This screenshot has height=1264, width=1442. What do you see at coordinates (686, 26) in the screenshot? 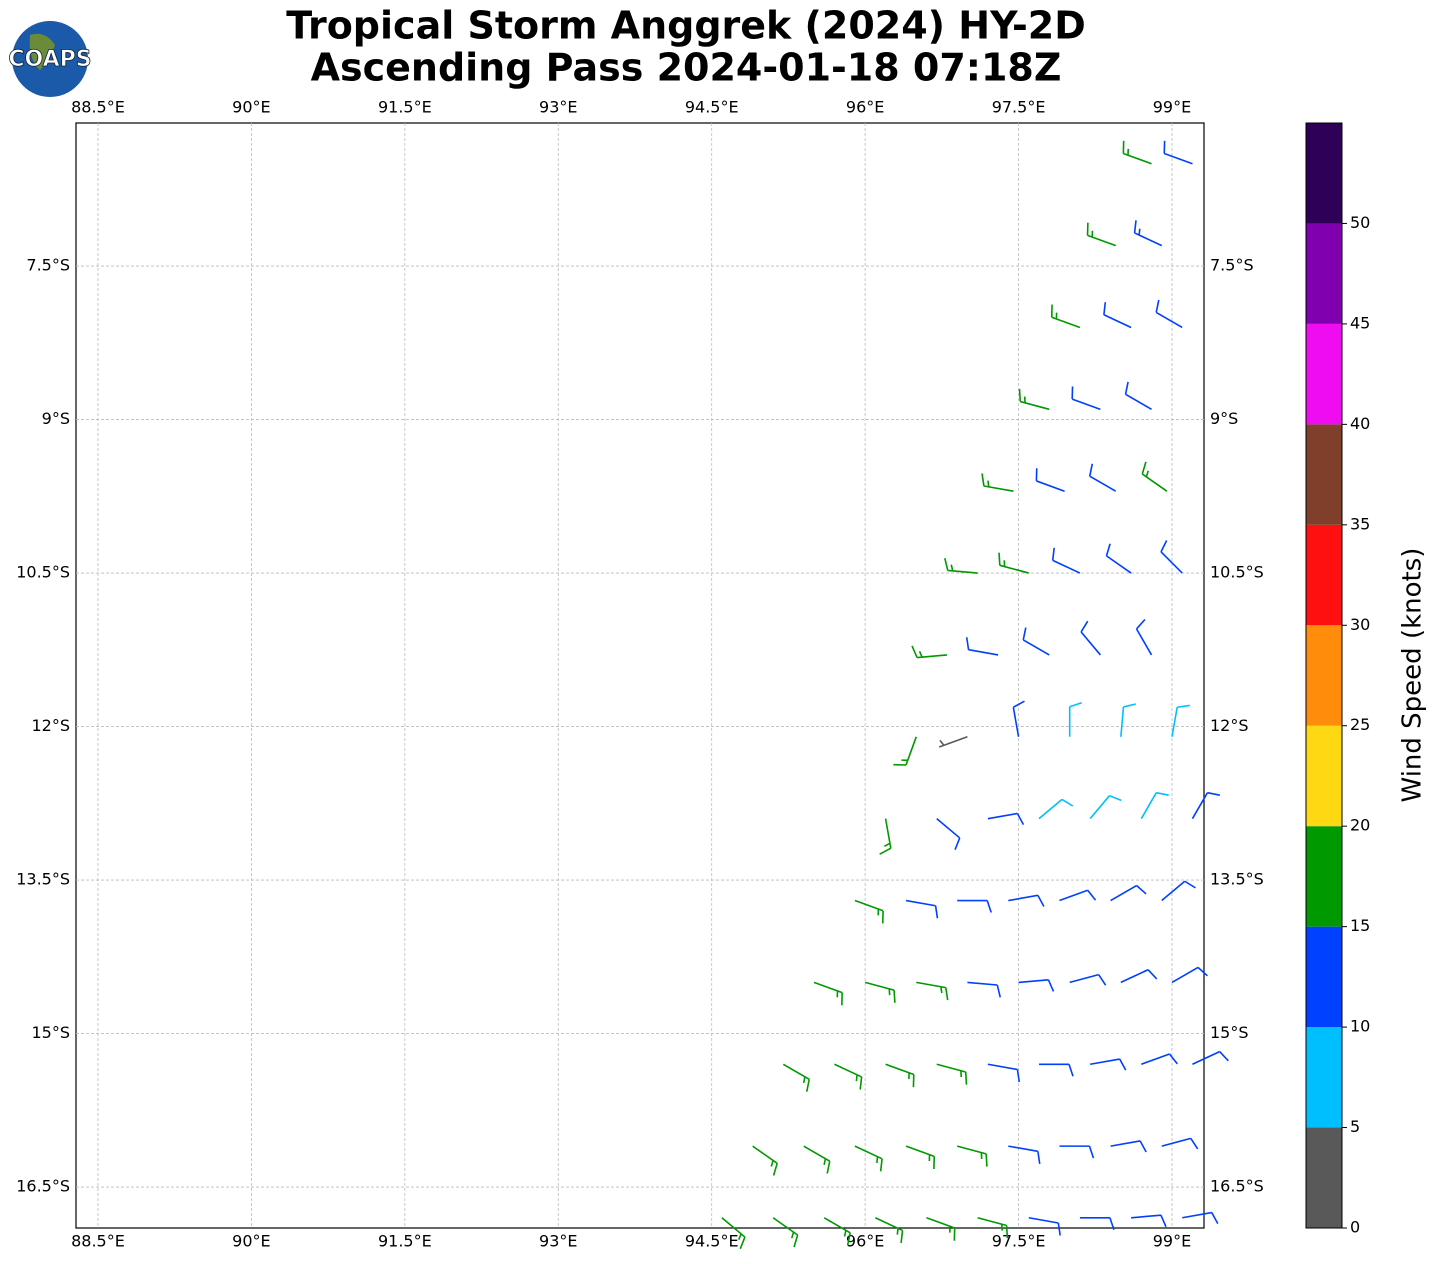
I see `title-line-1: Tropical Storm Anggrek (2024) HY-2D` at bounding box center [686, 26].